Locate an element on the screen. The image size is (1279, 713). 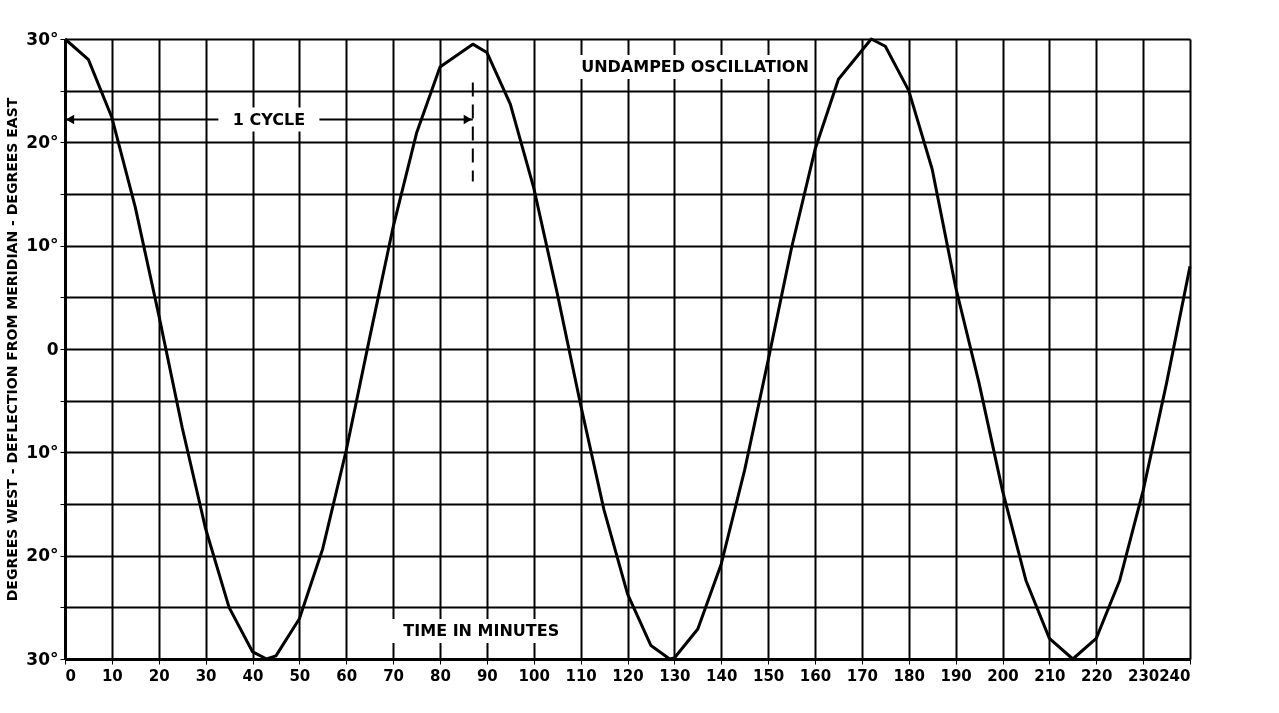
x-tick-label: 240 is located at coordinates (1175, 675).